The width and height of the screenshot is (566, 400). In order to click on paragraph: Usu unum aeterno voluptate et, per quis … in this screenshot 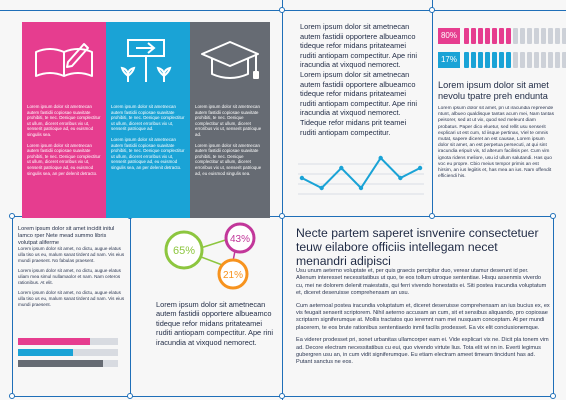, I will do `click(421, 282)`.